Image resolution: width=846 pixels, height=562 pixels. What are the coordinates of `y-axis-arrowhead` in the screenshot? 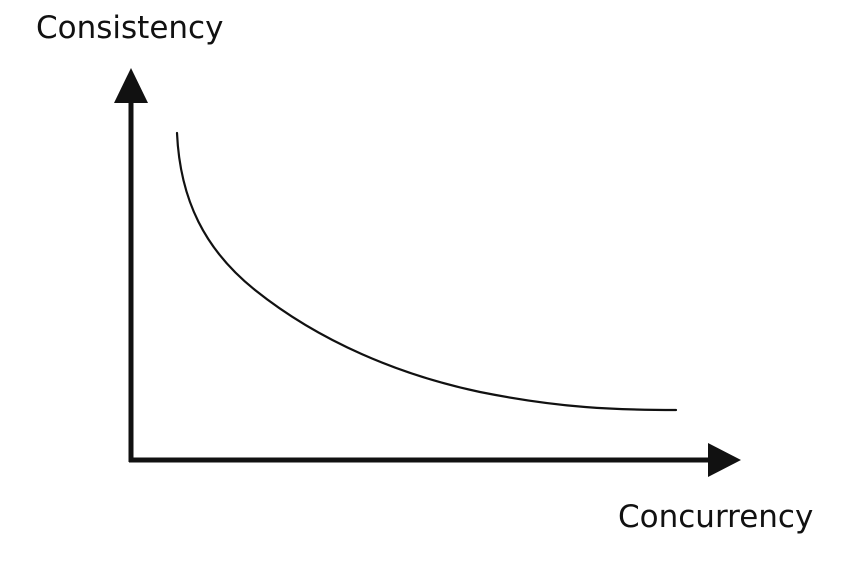 It's located at (131, 85).